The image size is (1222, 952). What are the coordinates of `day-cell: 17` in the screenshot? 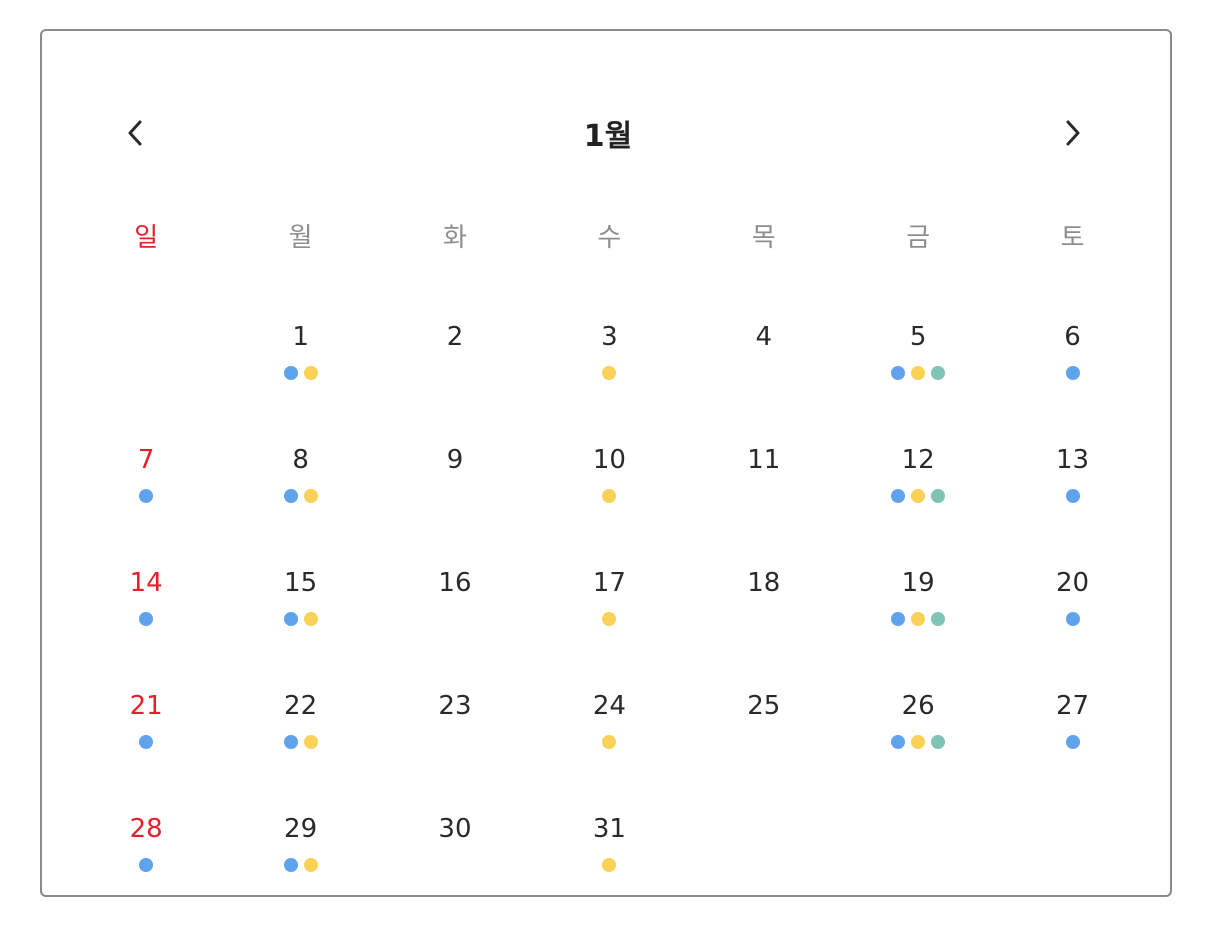 It's located at (609, 624).